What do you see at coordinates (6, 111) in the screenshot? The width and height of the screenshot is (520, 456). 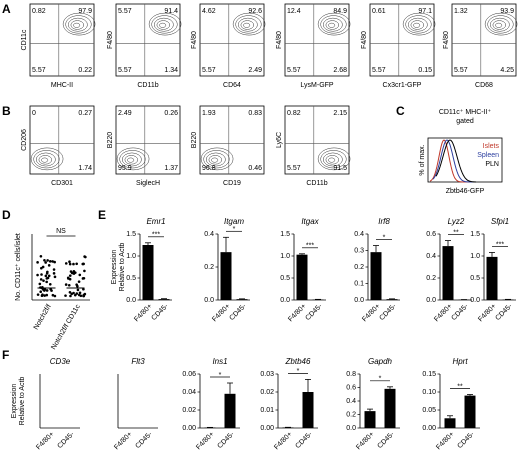 I see `panel-letter: B` at bounding box center [6, 111].